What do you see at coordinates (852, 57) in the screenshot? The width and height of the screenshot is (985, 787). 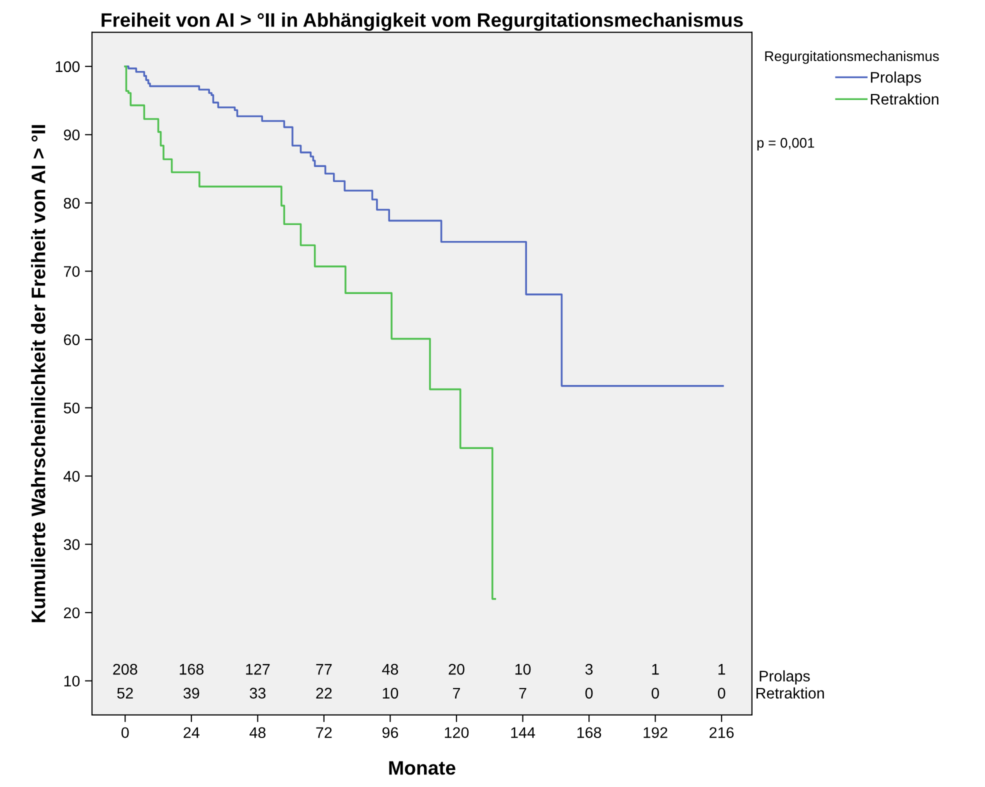 I see `legend-title: Regurgitationsmechanismus` at bounding box center [852, 57].